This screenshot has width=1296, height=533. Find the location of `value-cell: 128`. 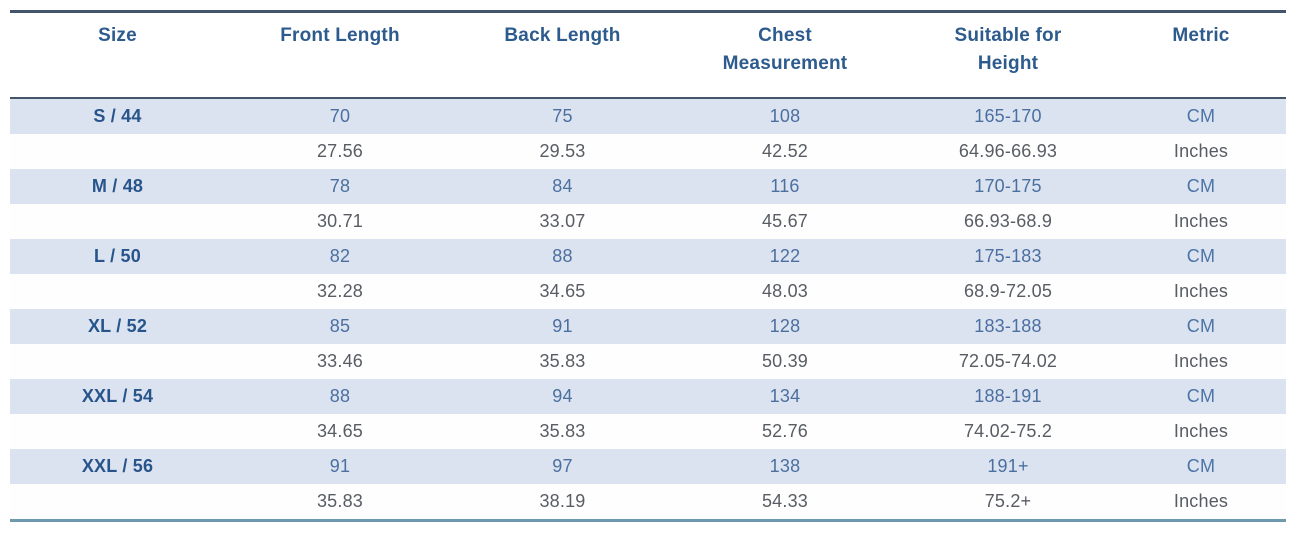

value-cell: 128 is located at coordinates (785, 326).